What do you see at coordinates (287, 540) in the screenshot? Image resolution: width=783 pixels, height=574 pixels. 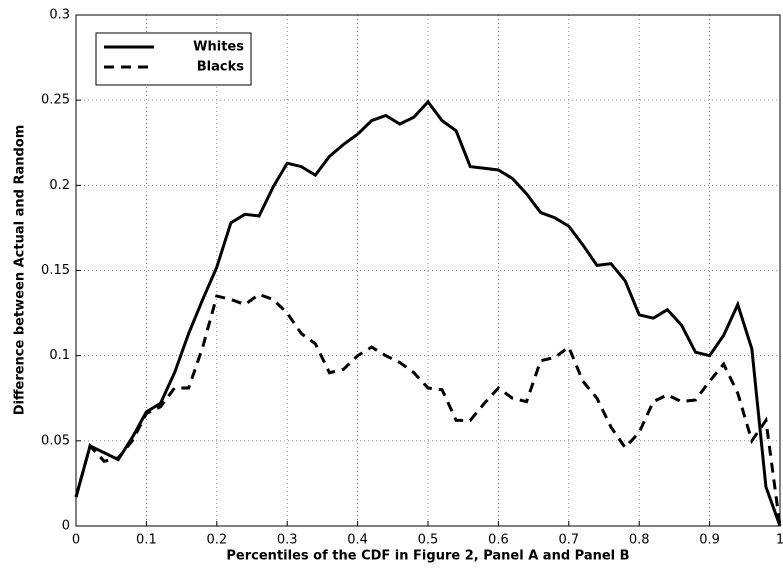 I see `x-tick-label: 0.3` at bounding box center [287, 540].